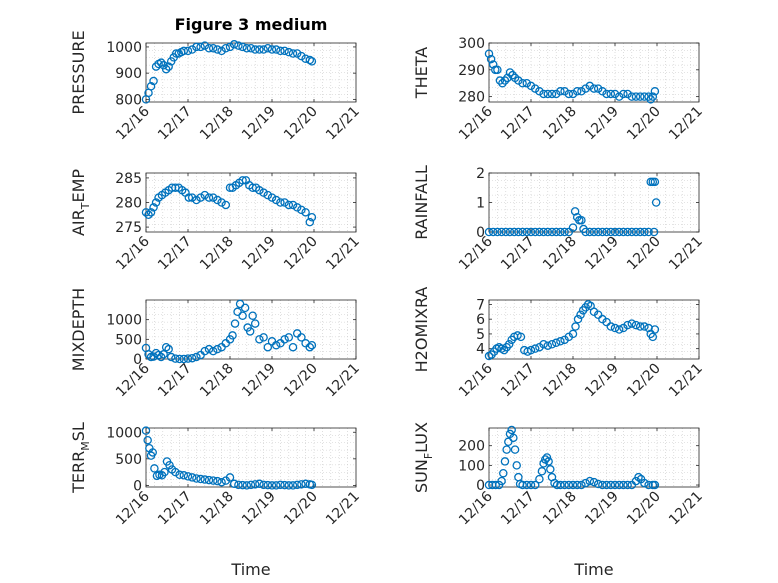 This screenshot has height=583, width=778. What do you see at coordinates (471, 466) in the screenshot?
I see `y-tick-label: 100` at bounding box center [471, 466].